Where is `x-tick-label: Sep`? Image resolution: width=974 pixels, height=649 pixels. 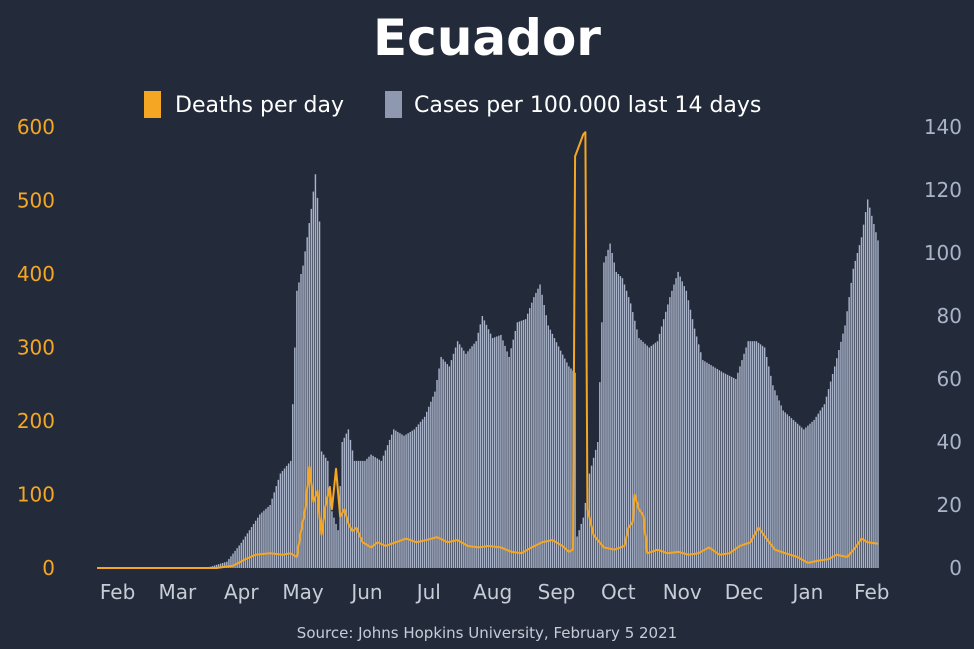
x-tick-label: Sep is located at coordinates (557, 592).